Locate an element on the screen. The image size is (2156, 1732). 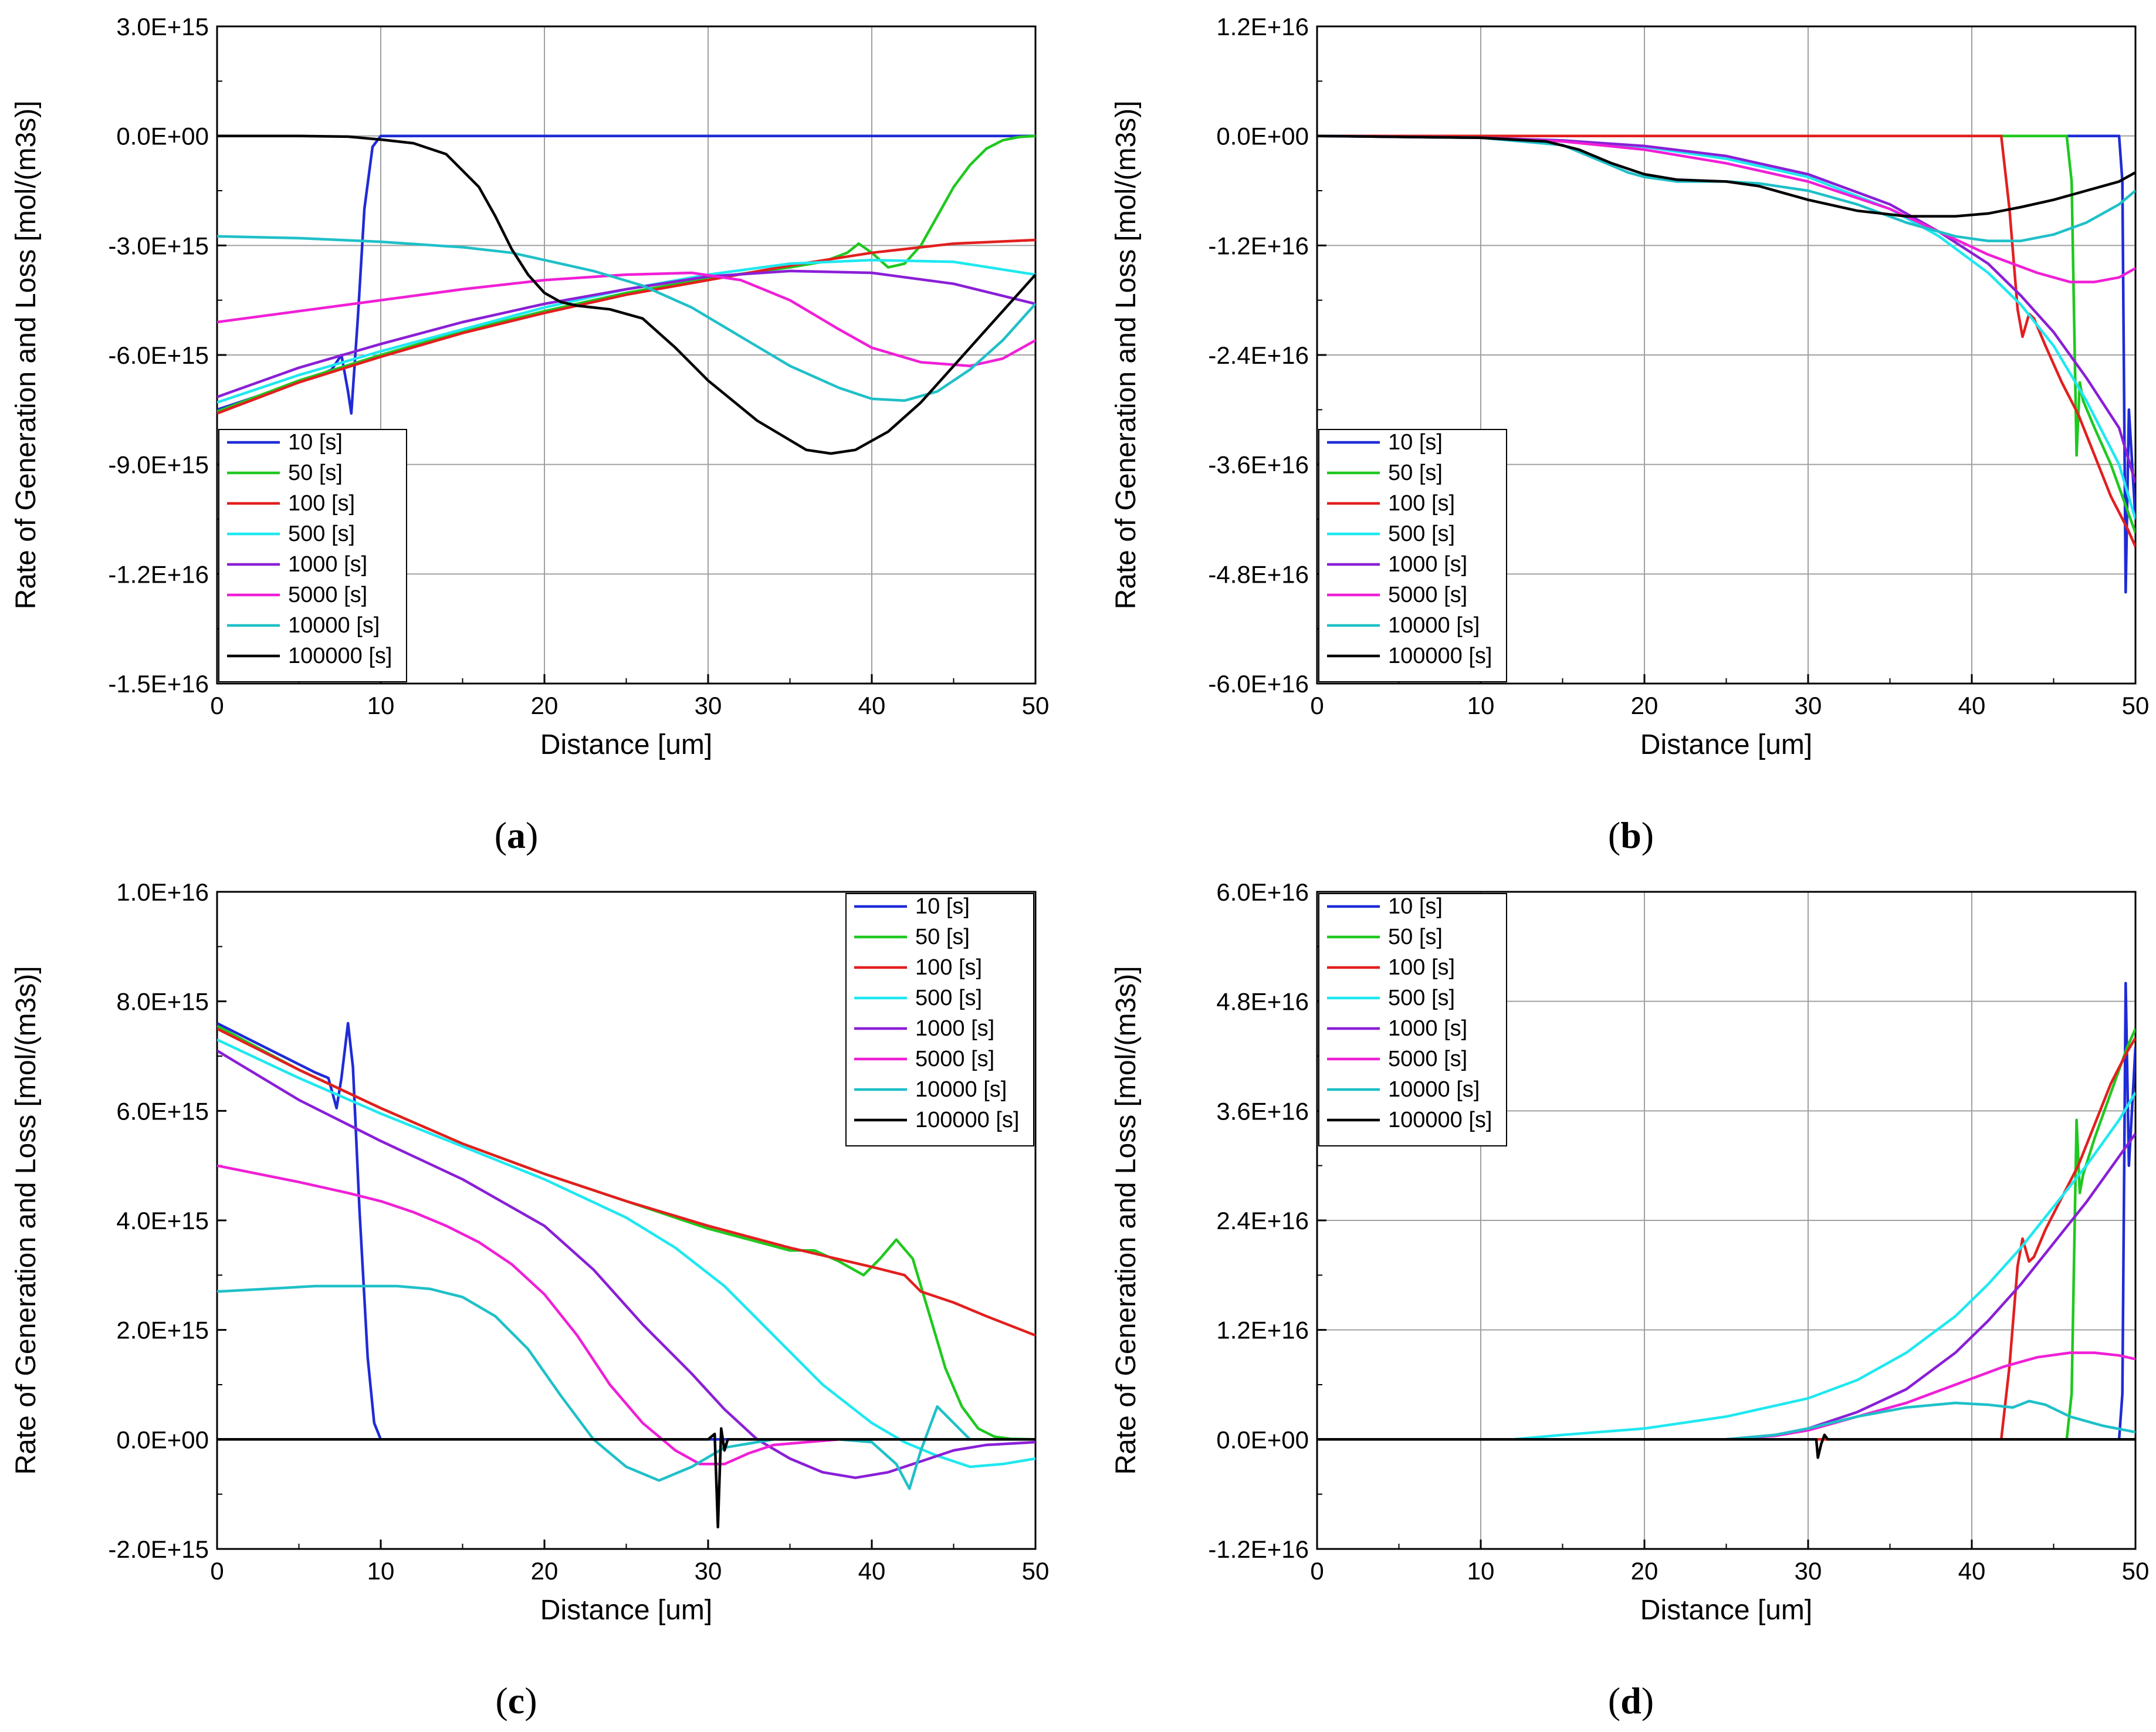
panel-c-legend-label: 10000 [s] is located at coordinates (961, 1089).